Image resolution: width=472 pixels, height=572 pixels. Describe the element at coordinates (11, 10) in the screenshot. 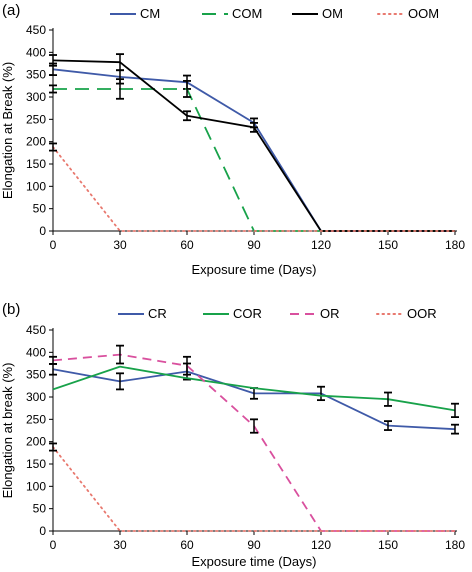

I see `panel-label: (a)` at that location.